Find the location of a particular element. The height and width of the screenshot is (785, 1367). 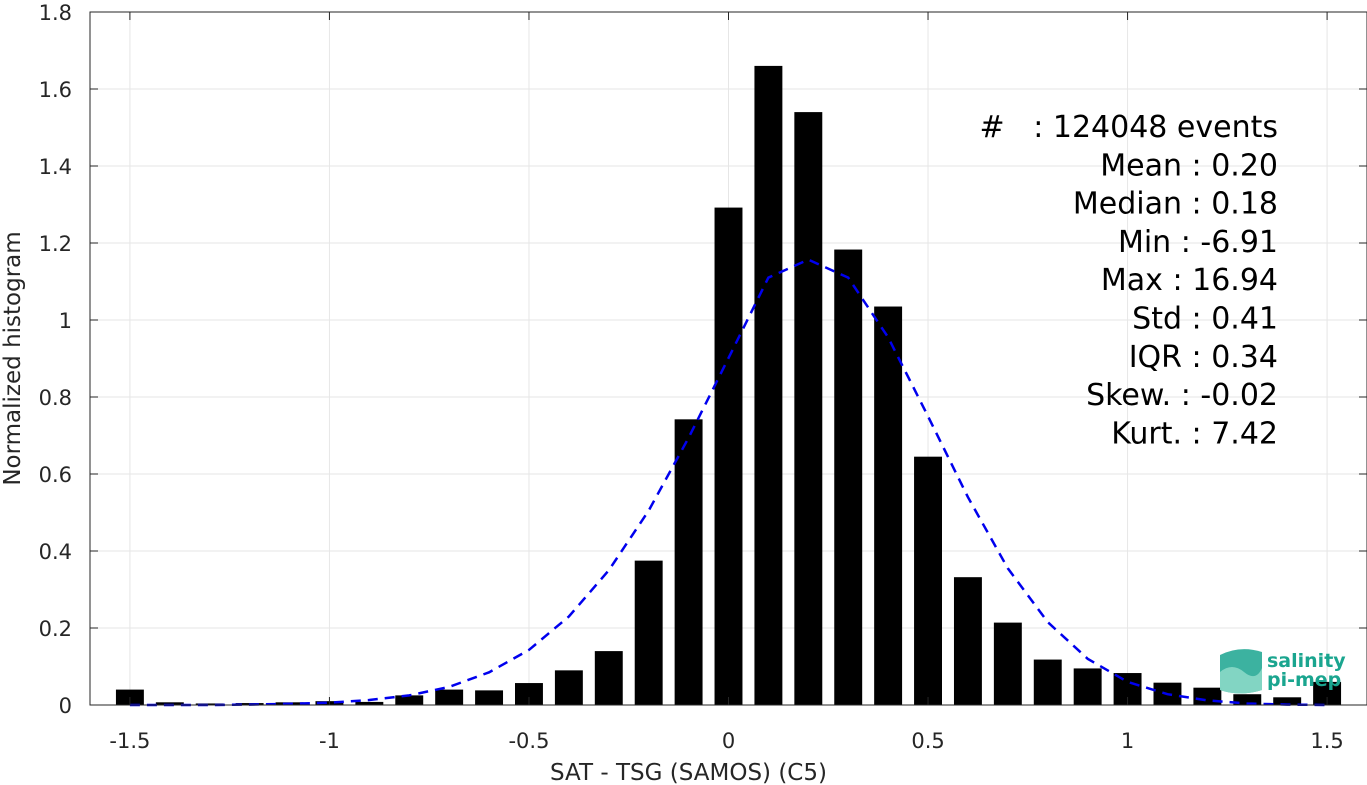

y-tick-label: 0.2 is located at coordinates (55, 629).